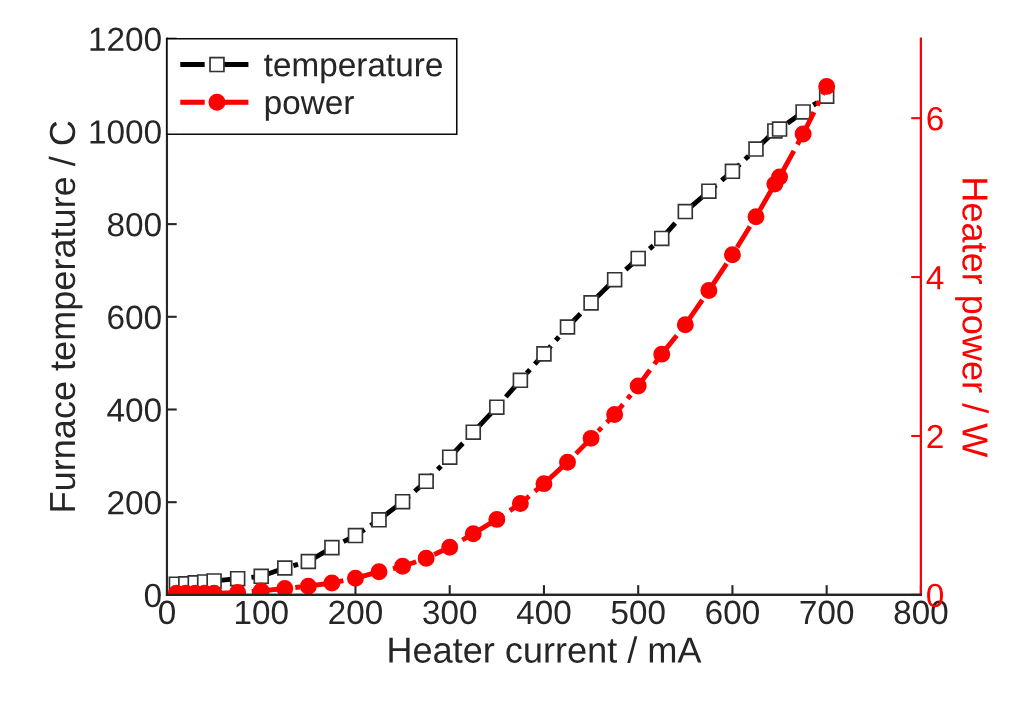 Image resolution: width=1012 pixels, height=704 pixels. Describe the element at coordinates (543, 612) in the screenshot. I see `x-tick-label: 400` at that location.